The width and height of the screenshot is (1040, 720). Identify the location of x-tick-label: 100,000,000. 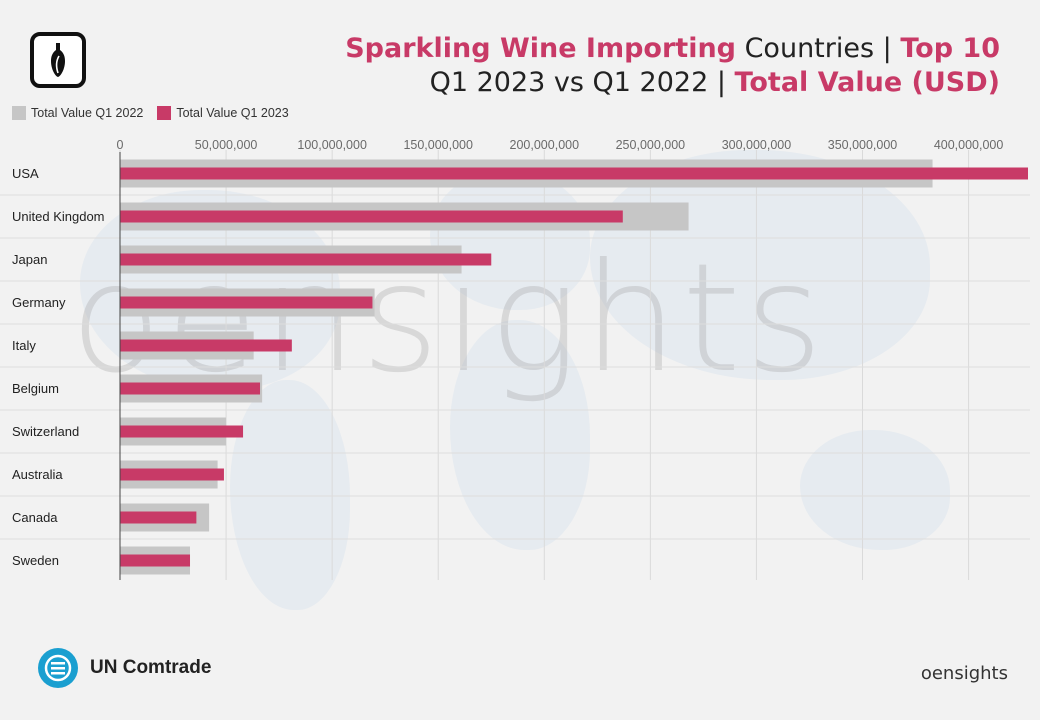
(332, 145).